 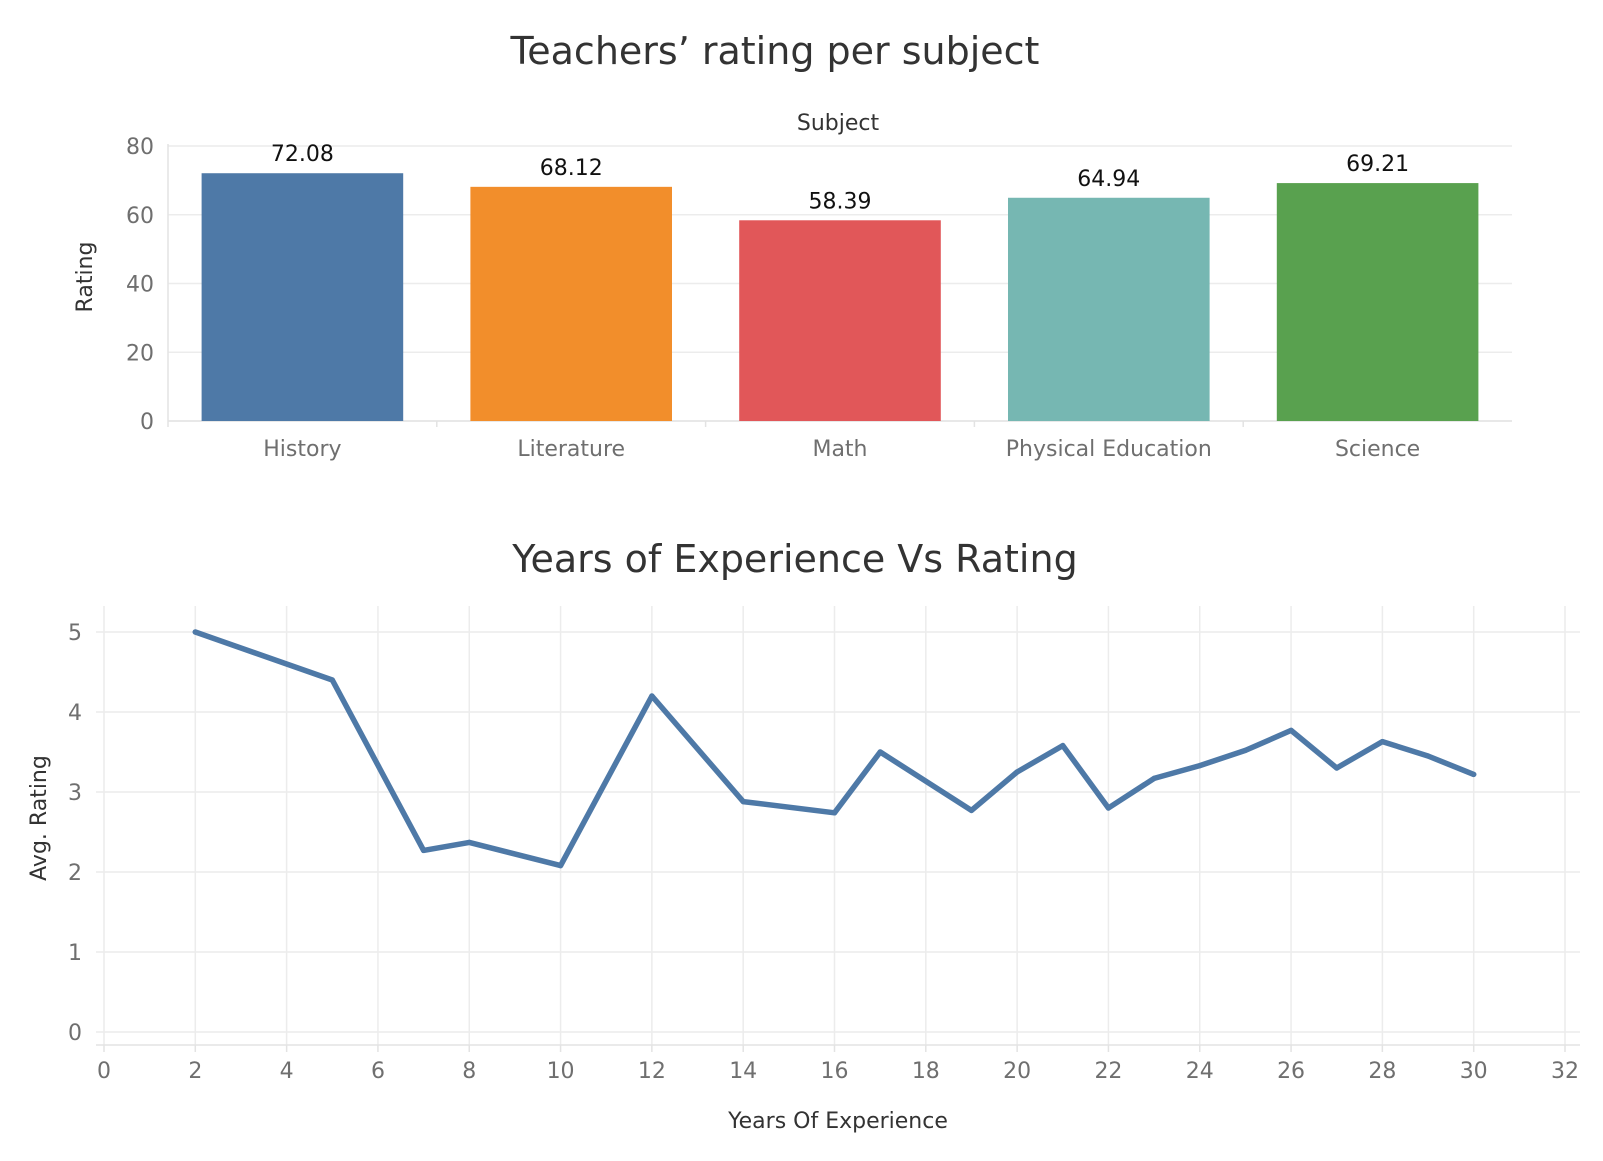 I want to click on line-x-tick-label: 26, so click(x=1291, y=1071).